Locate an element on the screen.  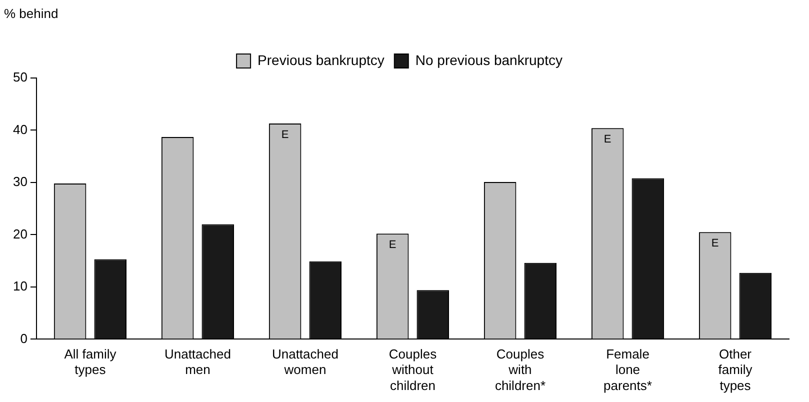
x-tick-label: Unattached women is located at coordinates (305, 362).